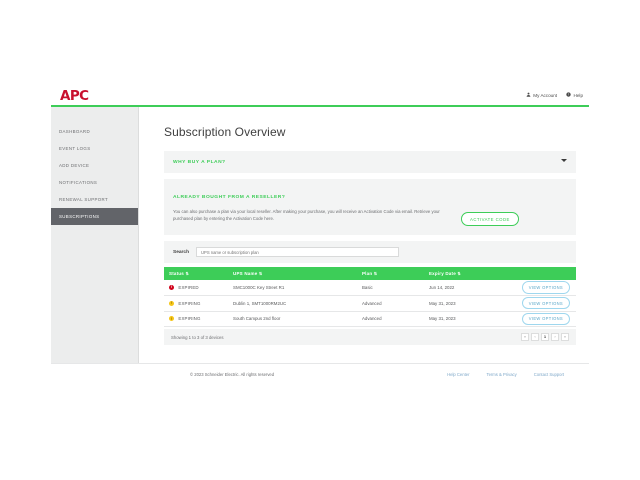 The image size is (640, 480). What do you see at coordinates (535, 337) in the screenshot?
I see `pagination-prev-button: ‹` at bounding box center [535, 337].